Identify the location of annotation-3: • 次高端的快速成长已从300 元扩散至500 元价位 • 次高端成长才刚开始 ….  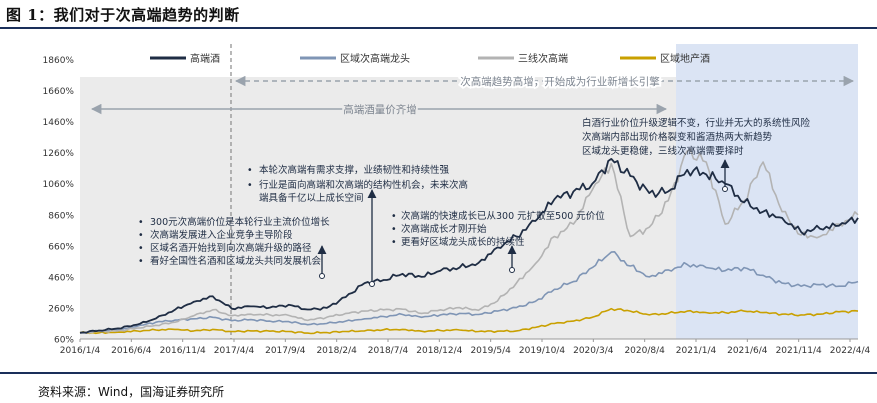
(498, 229).